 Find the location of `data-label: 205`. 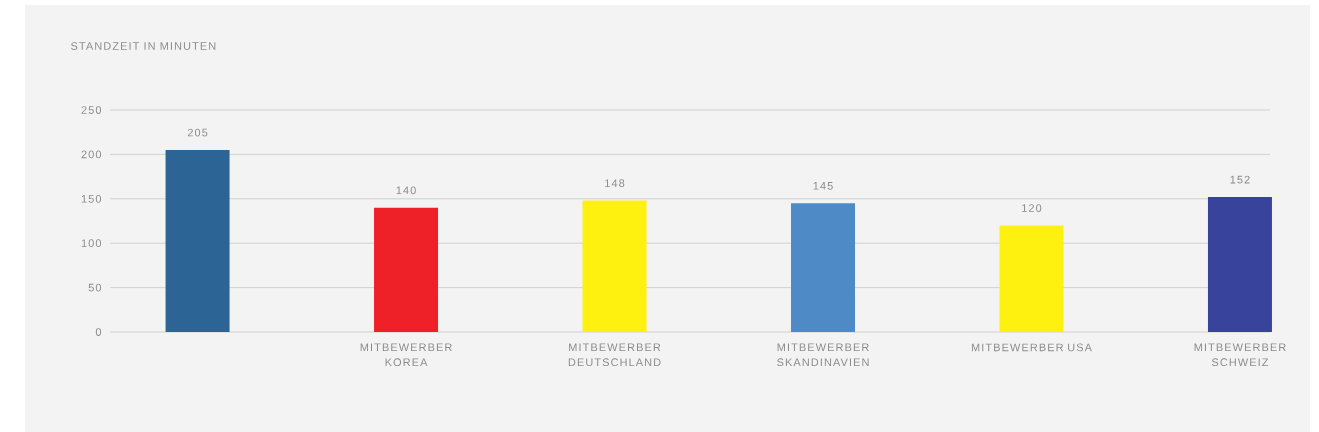

data-label: 205 is located at coordinates (197, 132).